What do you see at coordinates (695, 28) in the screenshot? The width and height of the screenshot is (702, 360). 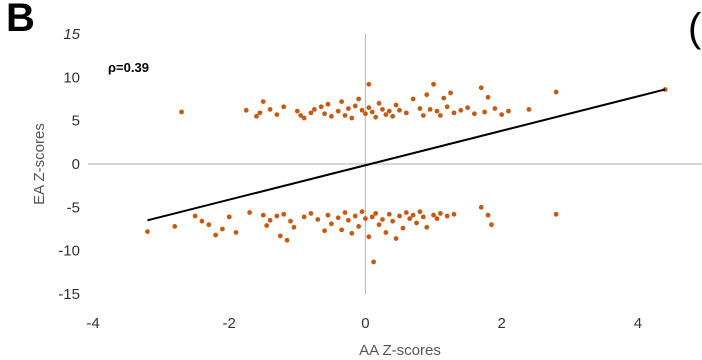 I see `next-panel-label: (` at bounding box center [695, 28].